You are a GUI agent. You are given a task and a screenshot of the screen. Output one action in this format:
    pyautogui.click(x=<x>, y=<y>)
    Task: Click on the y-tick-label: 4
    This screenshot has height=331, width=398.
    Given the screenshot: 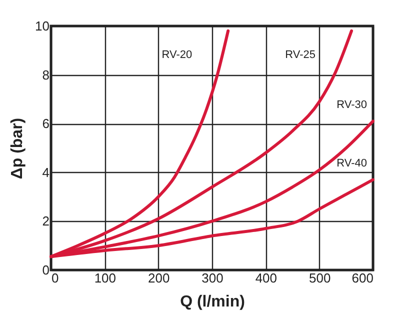 What is the action you would take?
    pyautogui.click(x=46, y=172)
    